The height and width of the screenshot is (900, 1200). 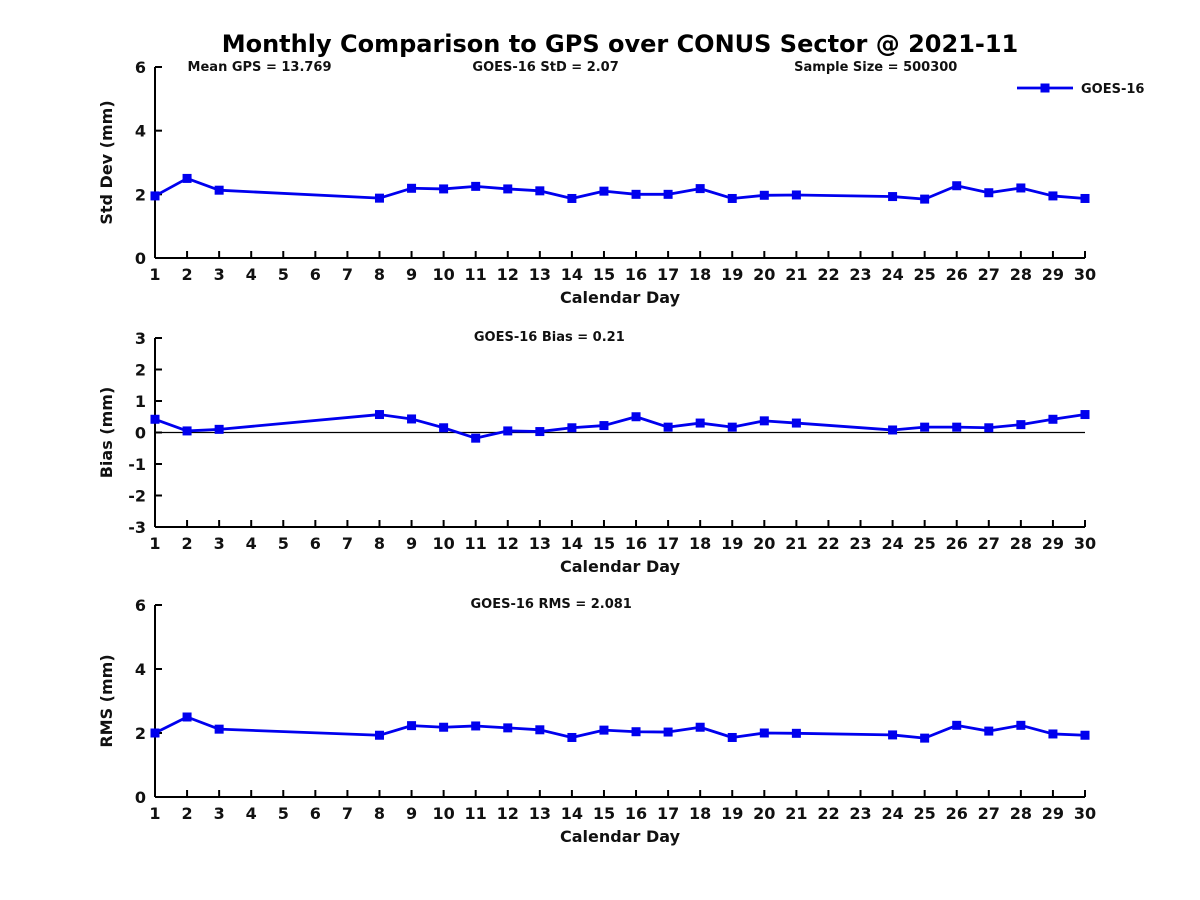 I want to click on stddev-xtick-label: 19, so click(x=732, y=274).